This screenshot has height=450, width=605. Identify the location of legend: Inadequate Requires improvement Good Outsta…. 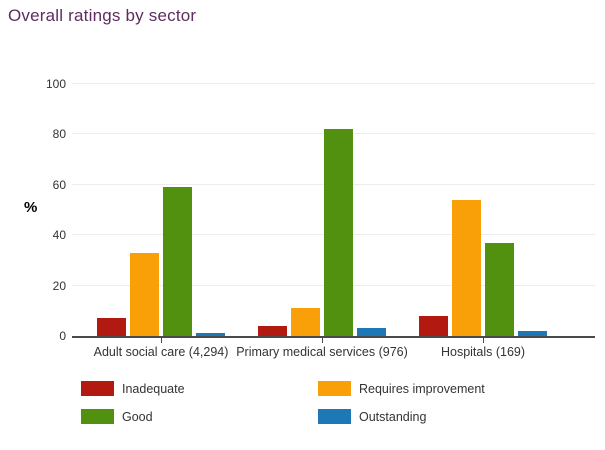
(283, 402).